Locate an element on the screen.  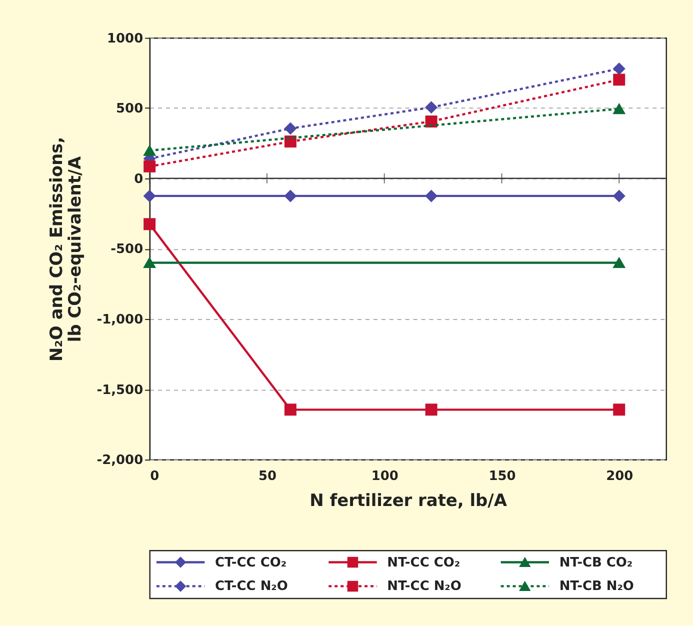
x-tick-label: 0 is located at coordinates (155, 476).